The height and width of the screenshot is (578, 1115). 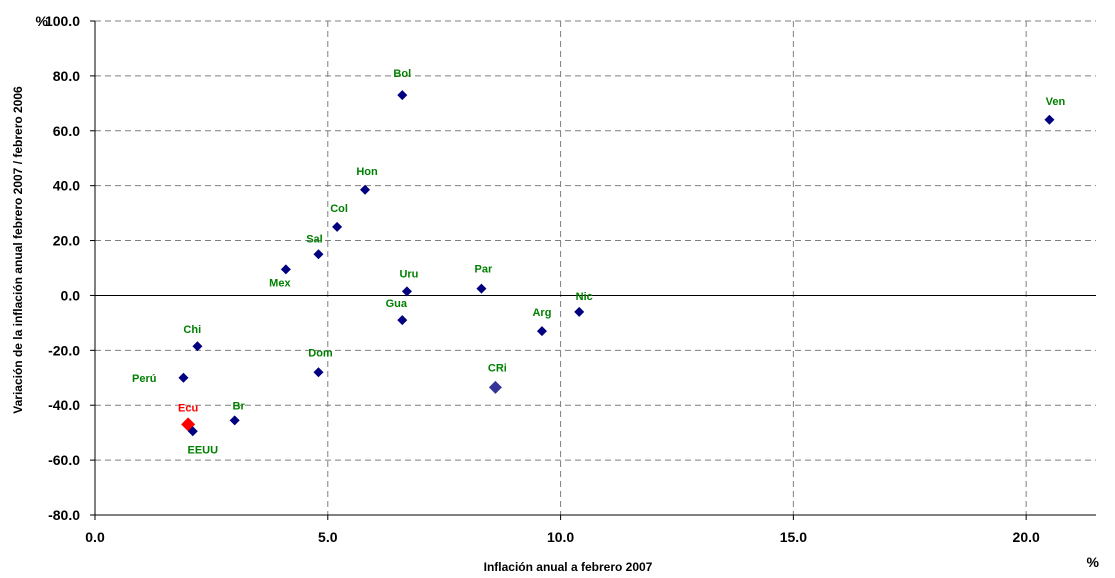 What do you see at coordinates (367, 172) in the screenshot?
I see `point-hon-label: Hon` at bounding box center [367, 172].